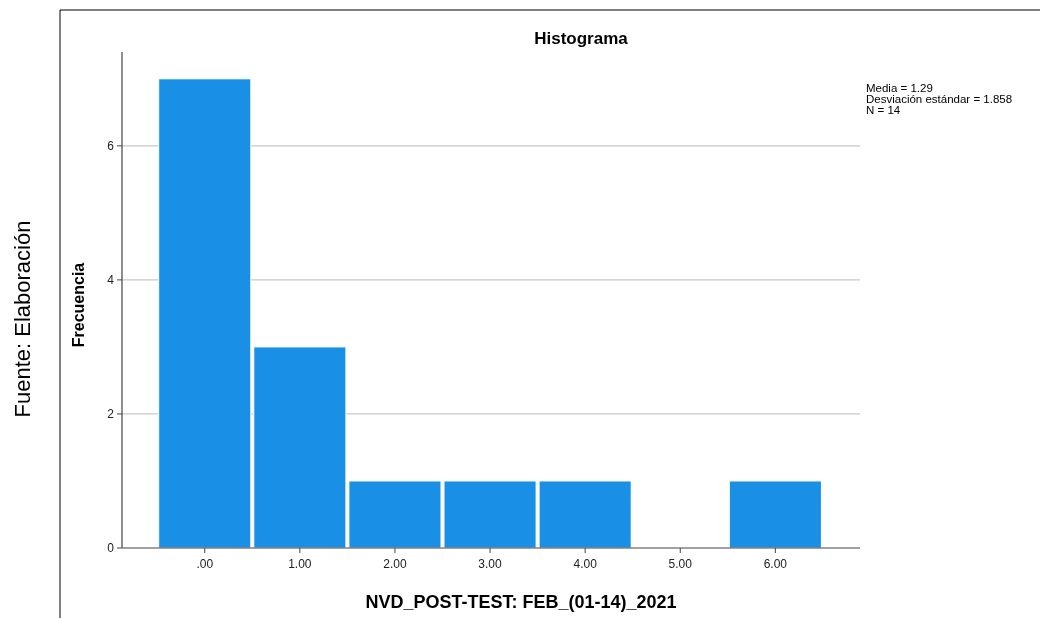 The width and height of the screenshot is (1047, 618). I want to click on x-axis-title: NVD_POST-TEST: FEB_(01-14)_2021, so click(521, 602).